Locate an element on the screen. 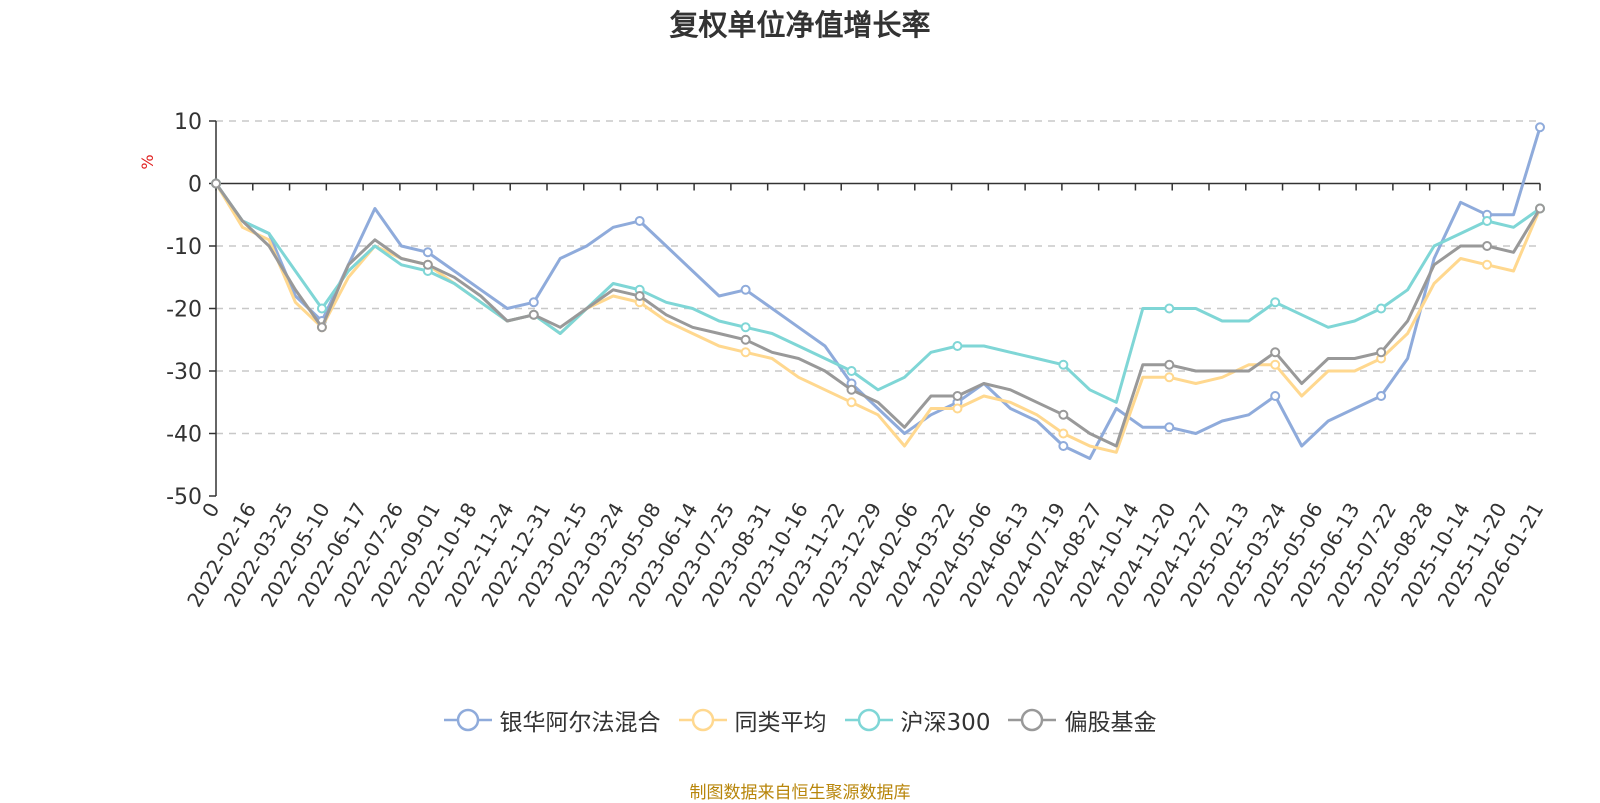 This screenshot has height=803, width=1600. y-tick-label: 10 is located at coordinates (188, 122).